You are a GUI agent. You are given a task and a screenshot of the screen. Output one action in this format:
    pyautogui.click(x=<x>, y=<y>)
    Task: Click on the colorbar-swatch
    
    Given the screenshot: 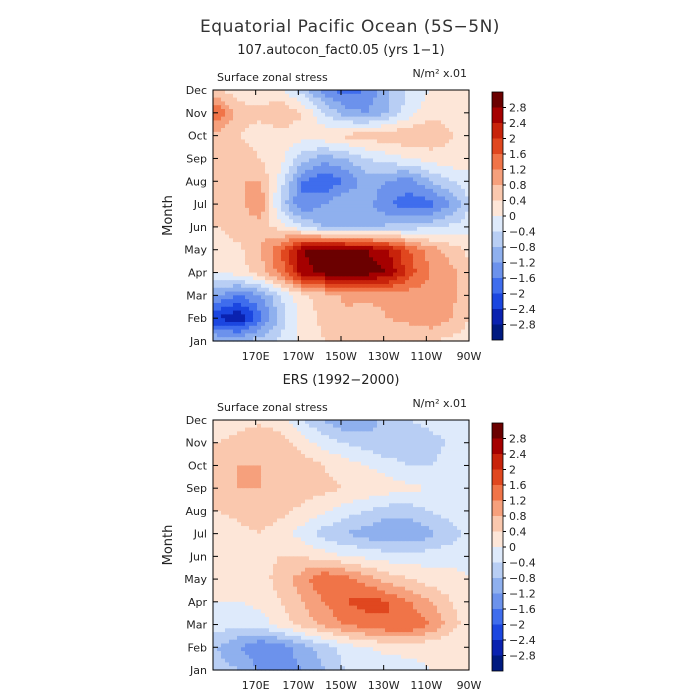 What is the action you would take?
    pyautogui.click(x=497, y=270)
    